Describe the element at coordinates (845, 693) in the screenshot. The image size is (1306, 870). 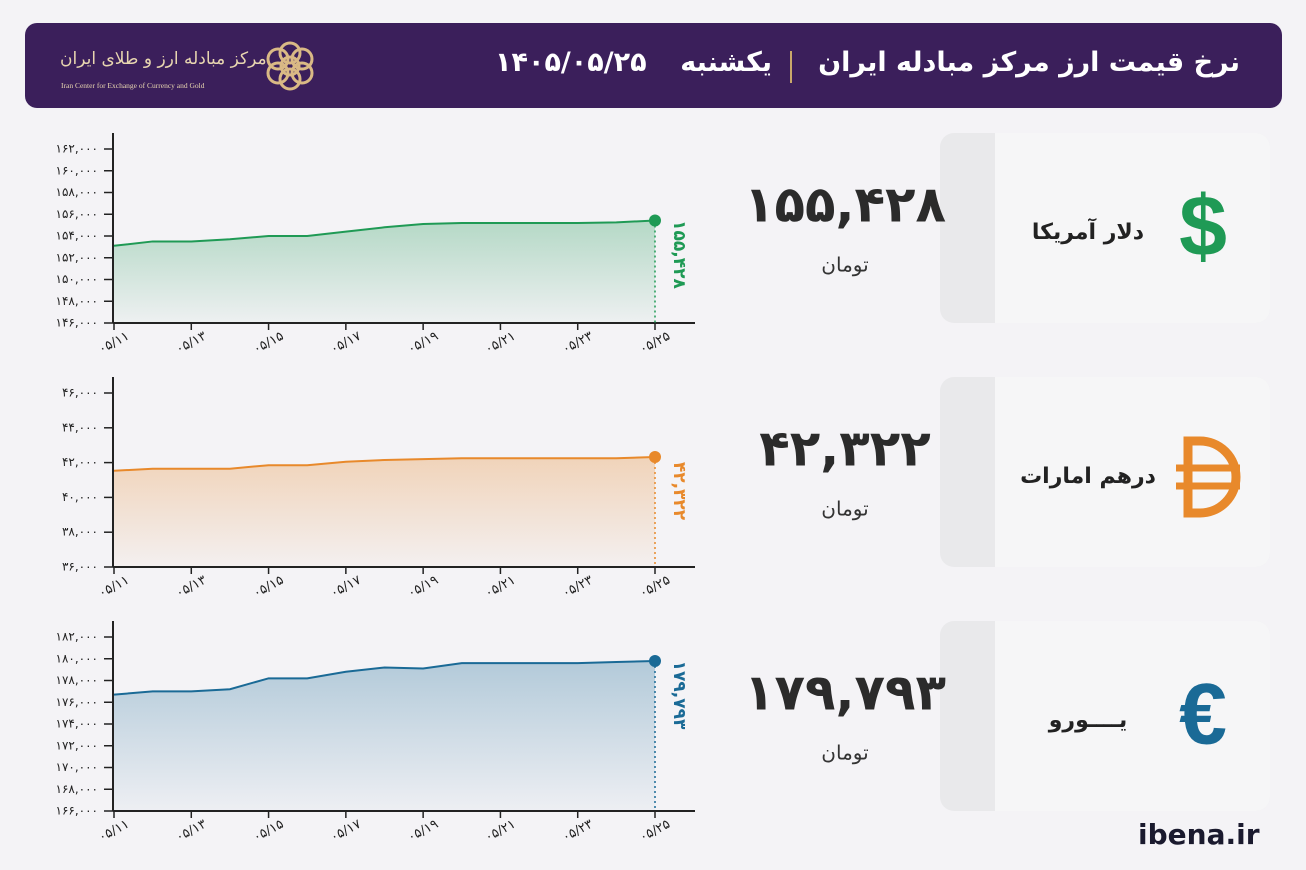
I see `price: ۱۷۹,۷۹۳` at that location.